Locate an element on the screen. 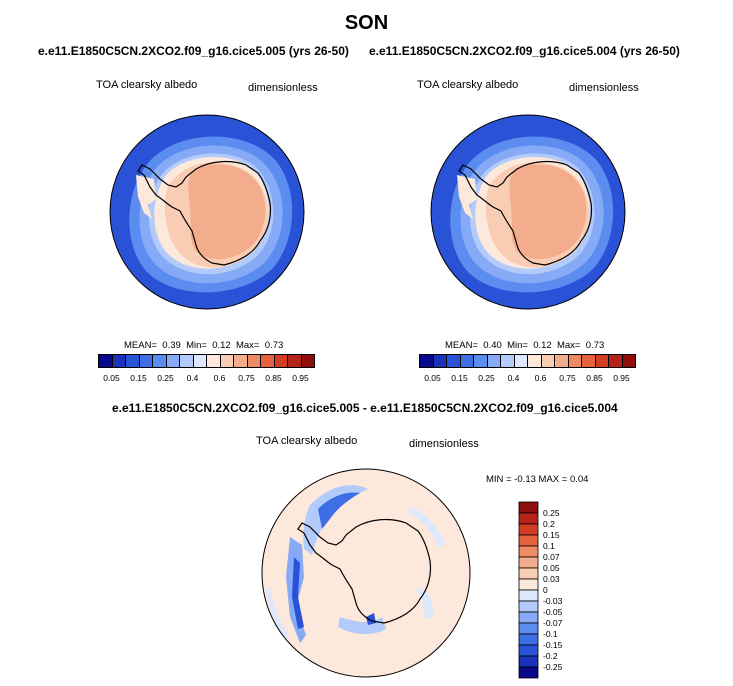 The width and height of the screenshot is (733, 686). panel-2-min-value: 0.12 is located at coordinates (542, 345).